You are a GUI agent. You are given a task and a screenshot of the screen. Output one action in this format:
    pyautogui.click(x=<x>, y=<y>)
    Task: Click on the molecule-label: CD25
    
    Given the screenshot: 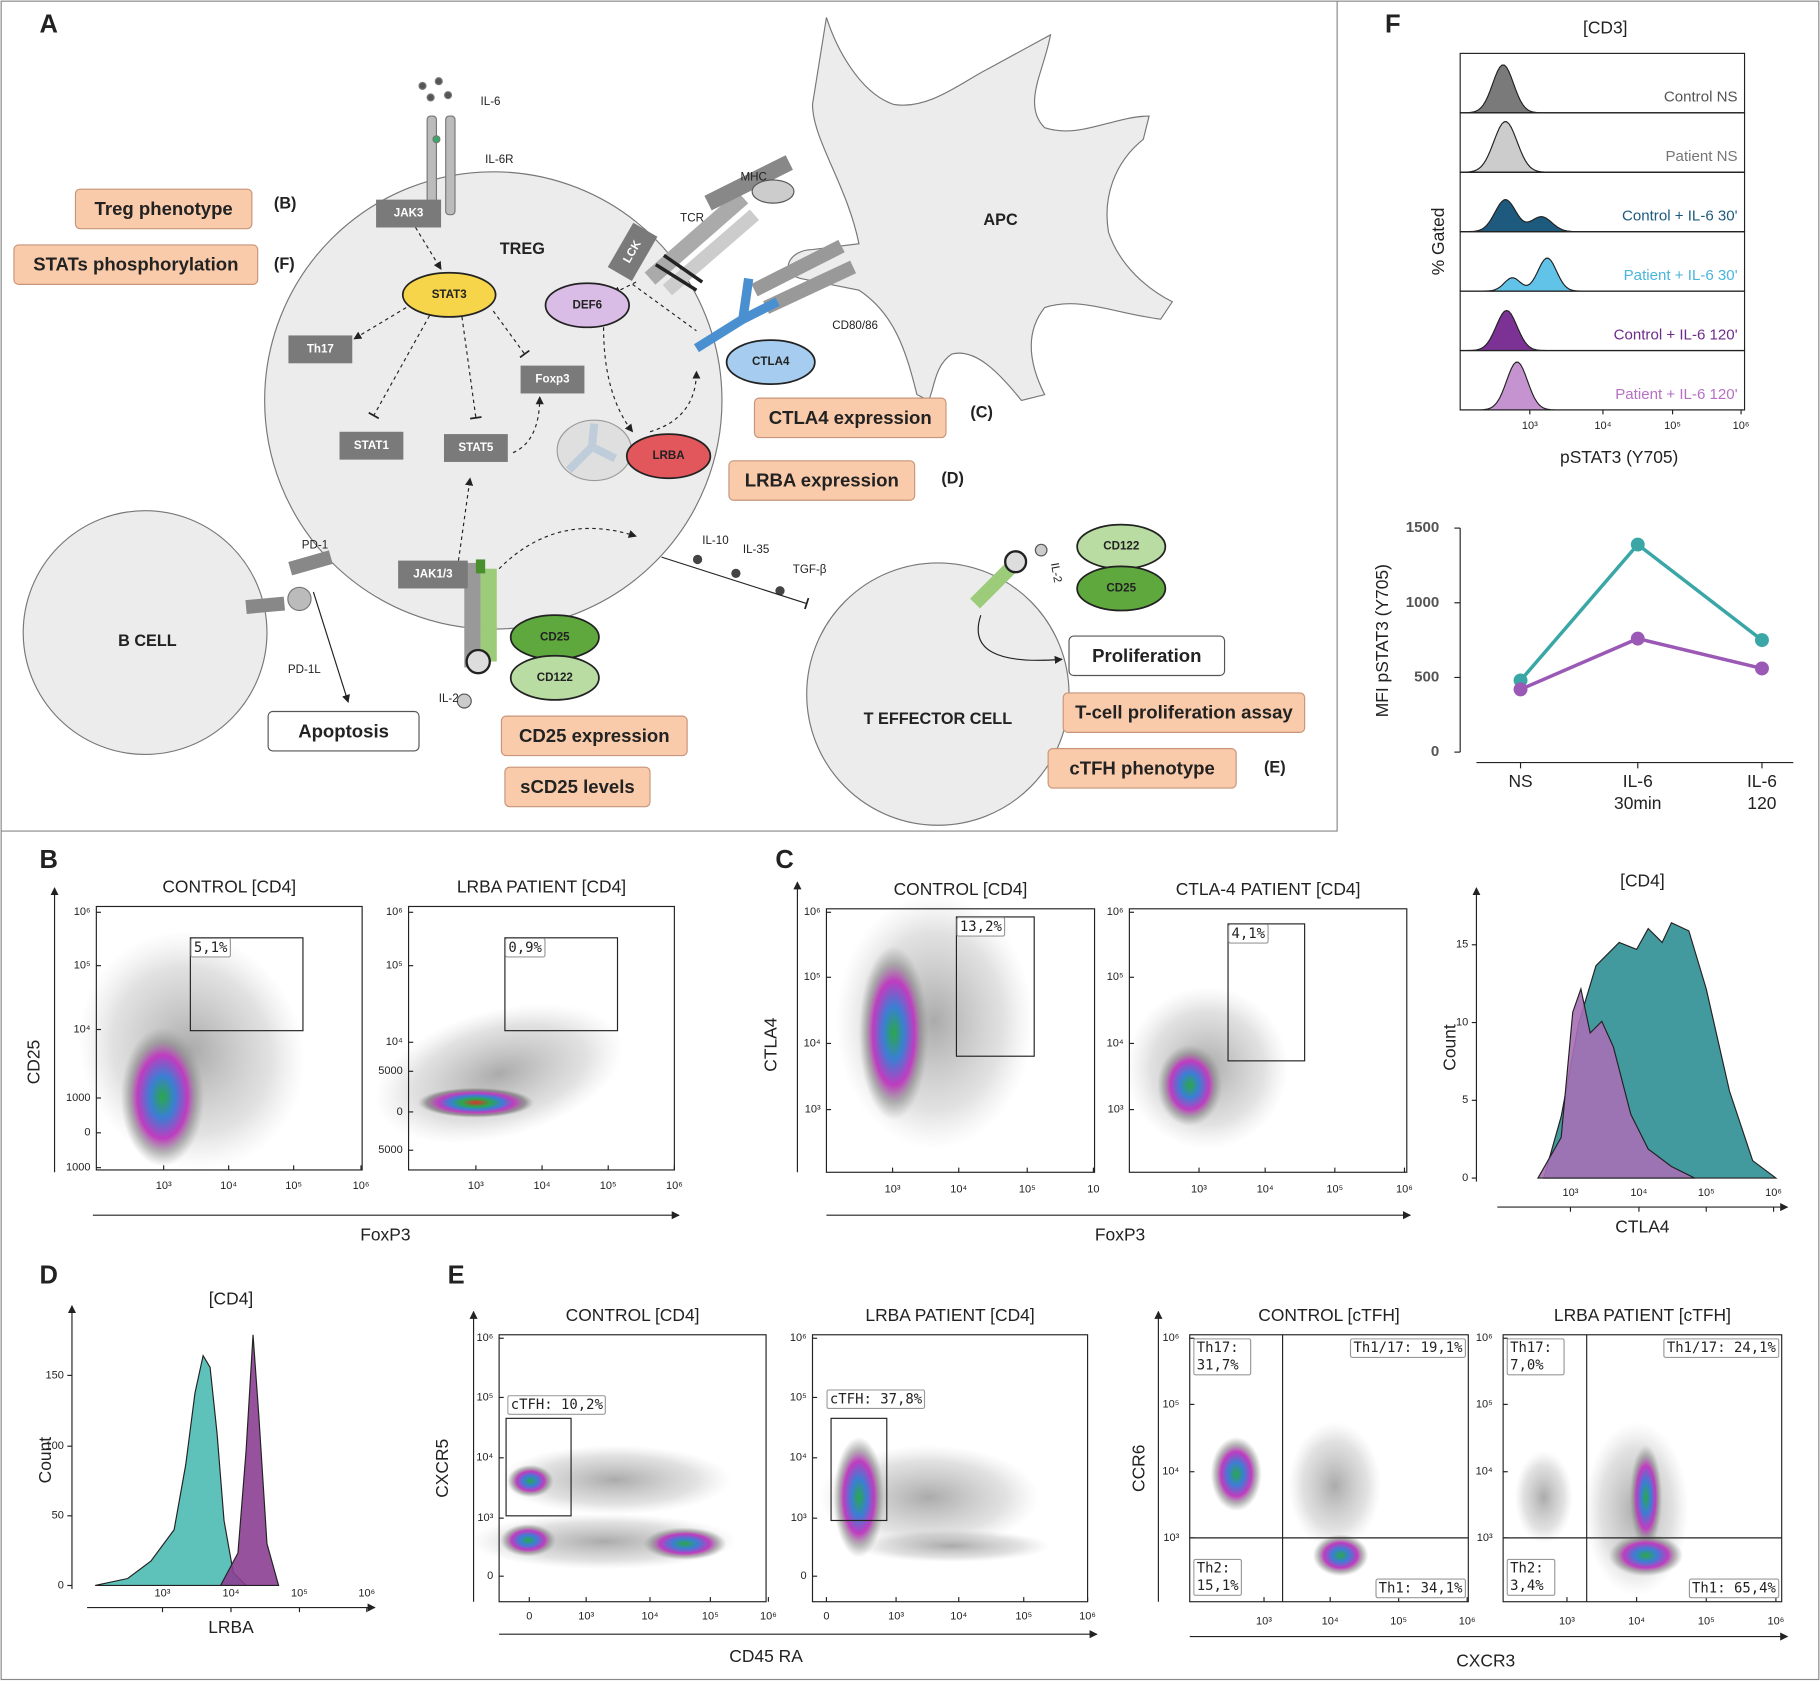 What is the action you would take?
    pyautogui.click(x=1121, y=588)
    